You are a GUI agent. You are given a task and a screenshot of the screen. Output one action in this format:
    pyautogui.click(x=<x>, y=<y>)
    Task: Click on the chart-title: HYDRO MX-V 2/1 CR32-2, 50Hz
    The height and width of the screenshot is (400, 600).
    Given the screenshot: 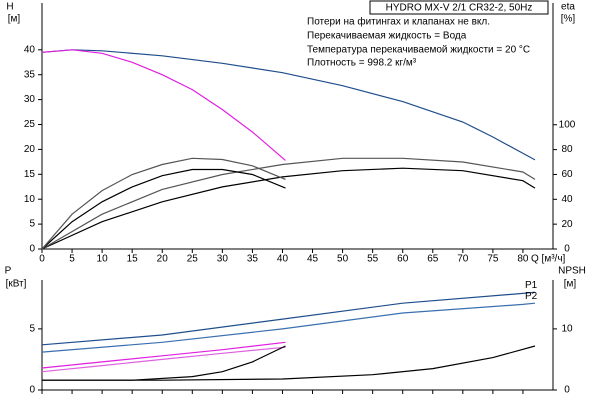 What is the action you would take?
    pyautogui.click(x=459, y=8)
    